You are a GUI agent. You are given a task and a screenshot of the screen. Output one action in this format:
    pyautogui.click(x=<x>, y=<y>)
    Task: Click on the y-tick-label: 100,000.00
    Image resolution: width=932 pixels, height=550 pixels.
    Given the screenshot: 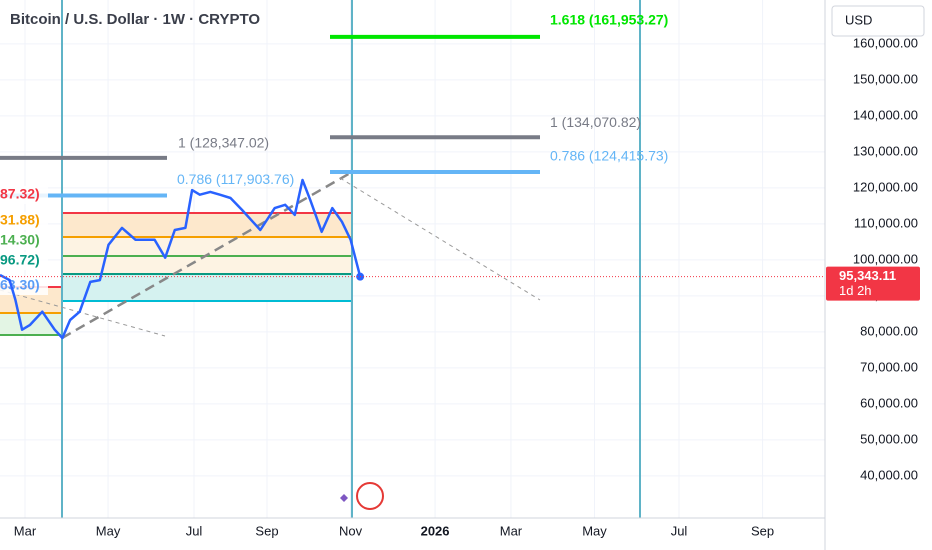 What is the action you would take?
    pyautogui.click(x=885, y=258)
    